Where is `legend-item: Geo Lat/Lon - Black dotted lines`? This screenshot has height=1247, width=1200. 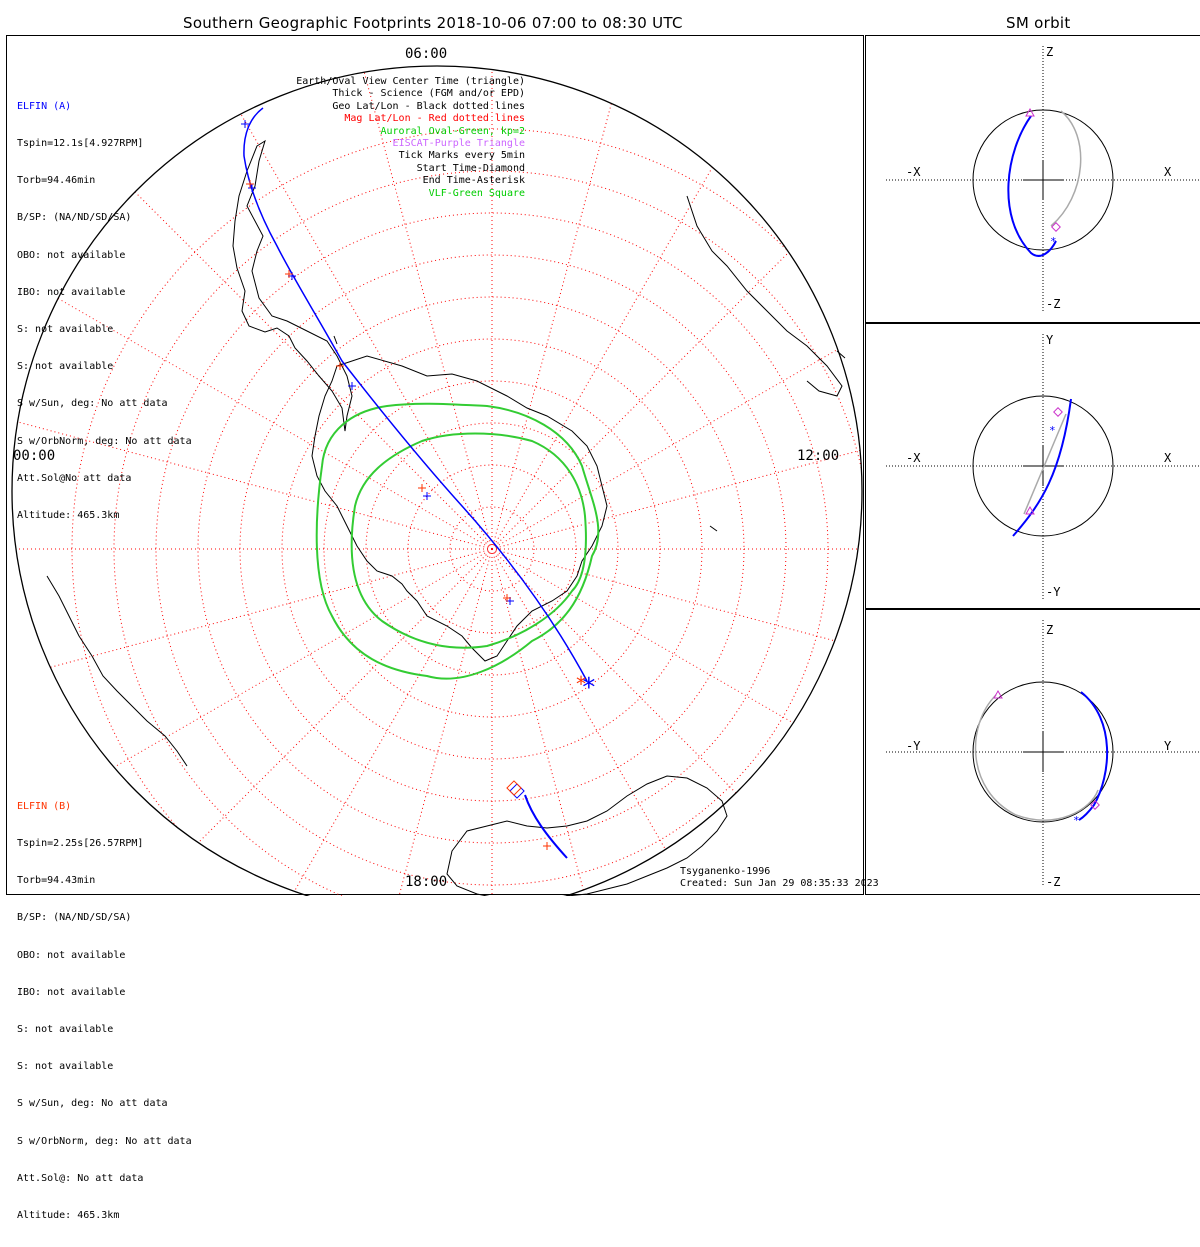 legend-item: Geo Lat/Lon - Black dotted lines is located at coordinates (428, 106).